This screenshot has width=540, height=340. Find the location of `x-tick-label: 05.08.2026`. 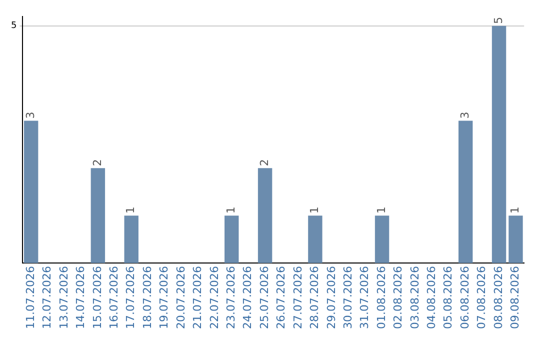

x-tick-label: 05.08.2026 is located at coordinates (448, 298).